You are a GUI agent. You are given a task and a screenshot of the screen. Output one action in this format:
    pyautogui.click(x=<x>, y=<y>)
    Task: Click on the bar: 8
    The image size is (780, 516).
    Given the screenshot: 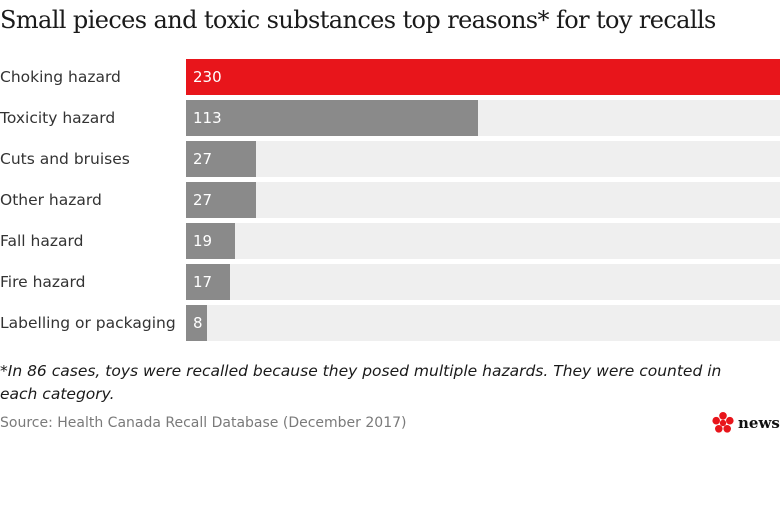 What is the action you would take?
    pyautogui.click(x=196, y=323)
    